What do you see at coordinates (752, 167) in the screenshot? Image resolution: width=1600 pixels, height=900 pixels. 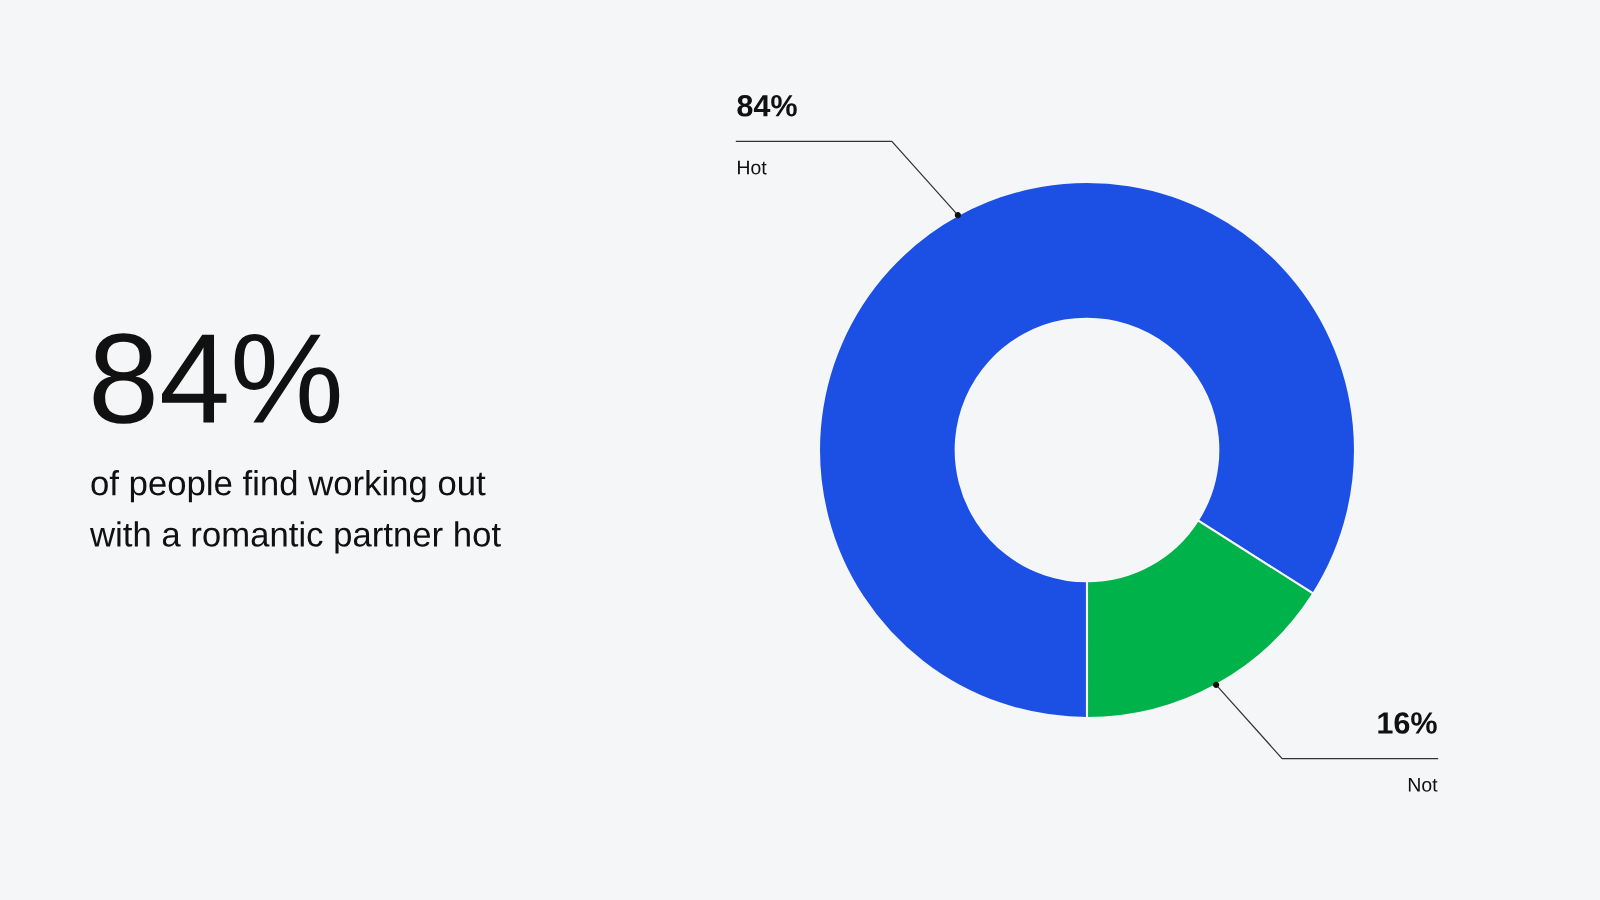 I see `slice-label: Hot` at bounding box center [752, 167].